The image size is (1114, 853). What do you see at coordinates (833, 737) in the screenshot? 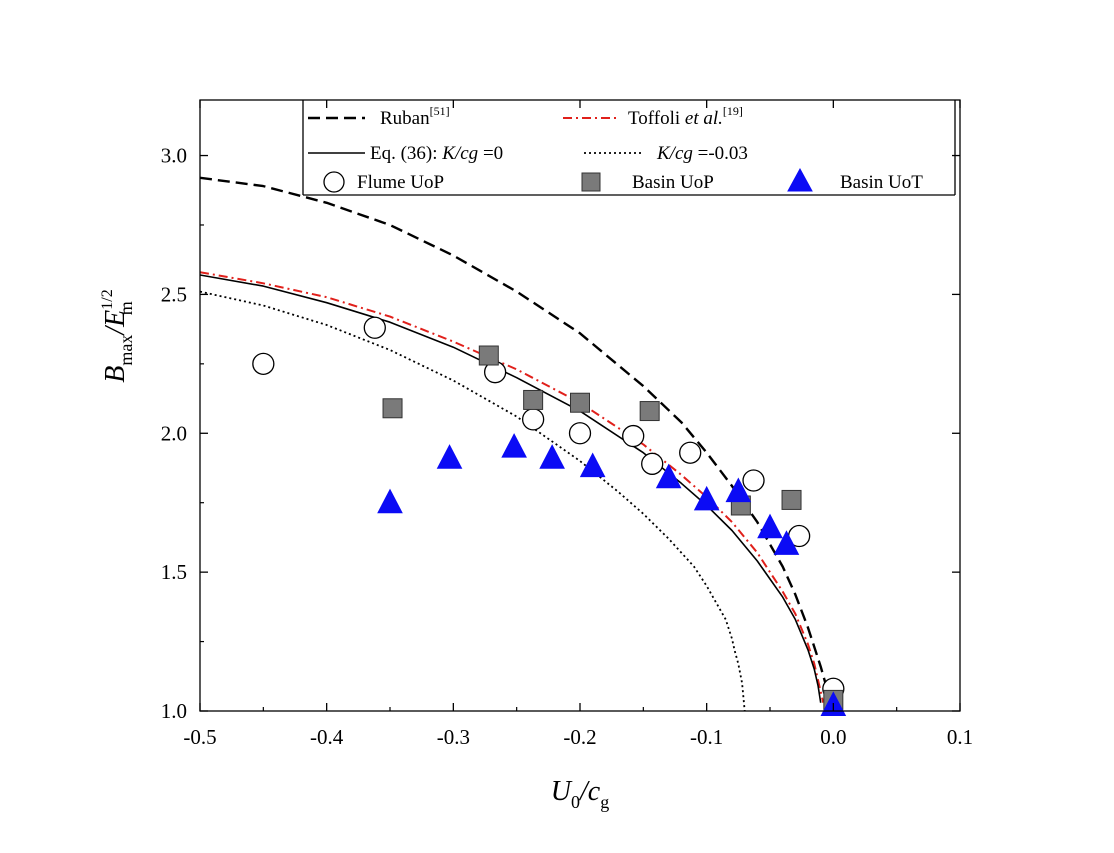
I see `x-tick-label: 0.0` at bounding box center [833, 737].